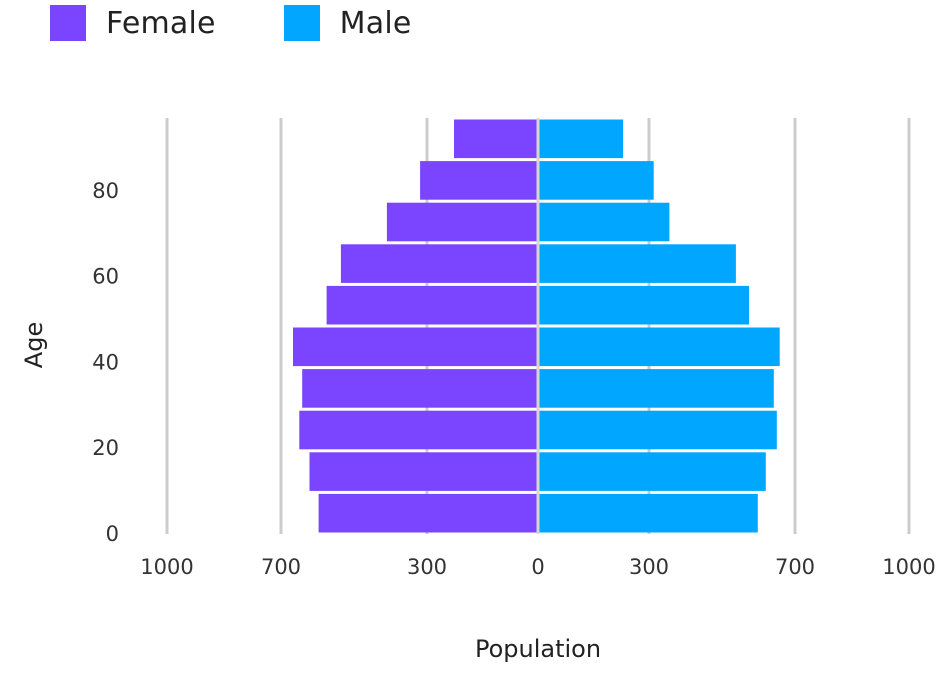 Image resolution: width=946 pixels, height=678 pixels. I want to click on legend-swatch-female, so click(68, 23).